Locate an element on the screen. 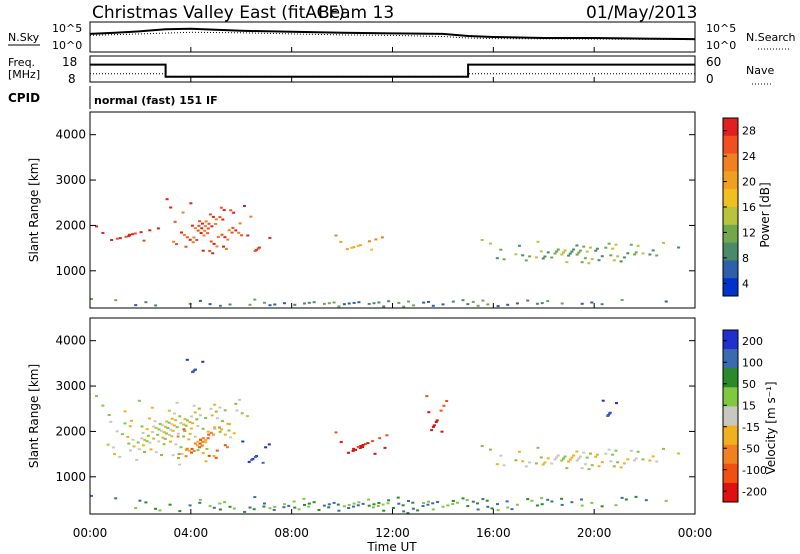  freq-tick-low: 8 is located at coordinates (72, 79).